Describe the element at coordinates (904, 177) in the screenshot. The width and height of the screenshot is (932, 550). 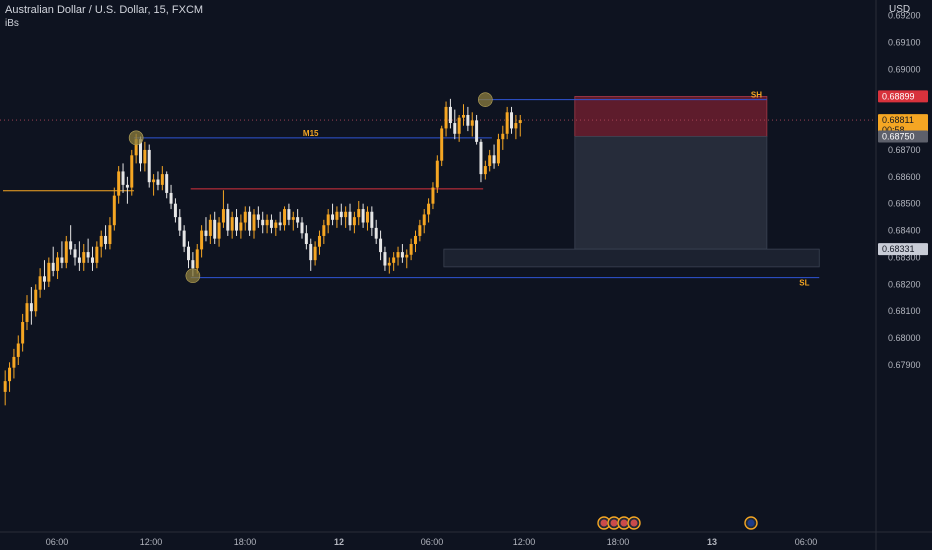
I see `y-tick-label: 0.68600` at that location.